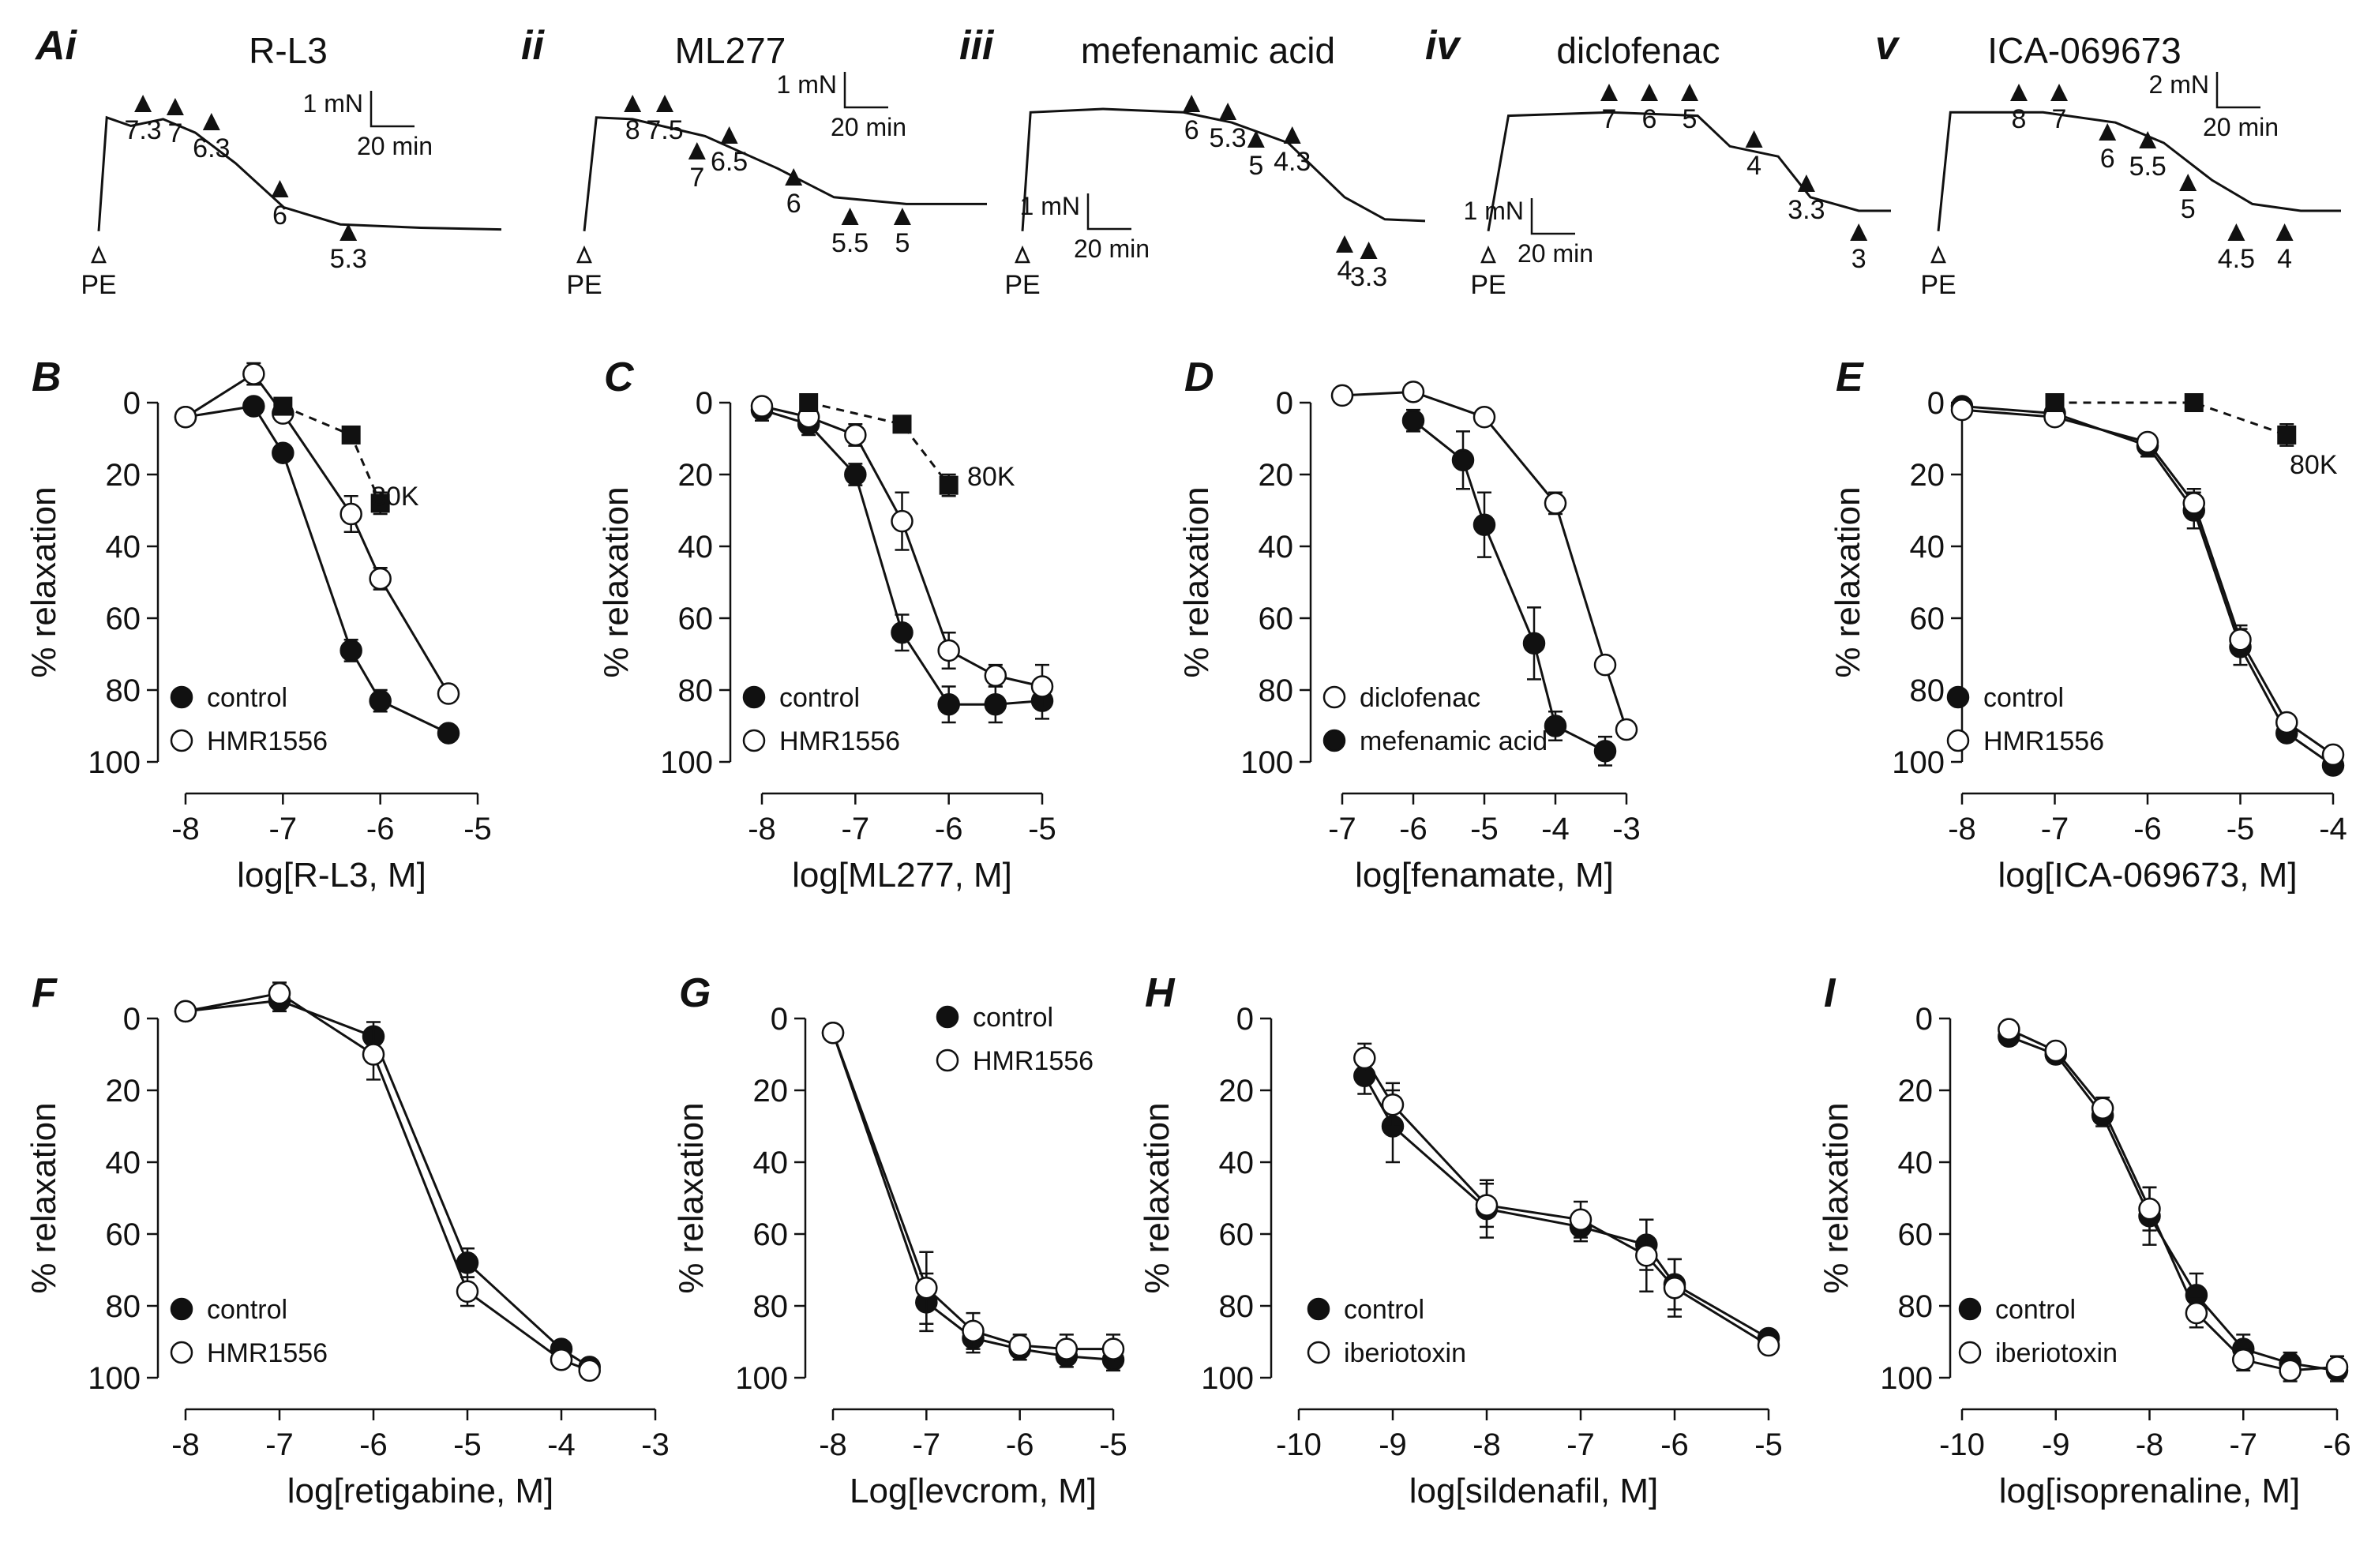  Describe the element at coordinates (348, 259) in the screenshot. I see `concentration-label: 5.3` at that location.